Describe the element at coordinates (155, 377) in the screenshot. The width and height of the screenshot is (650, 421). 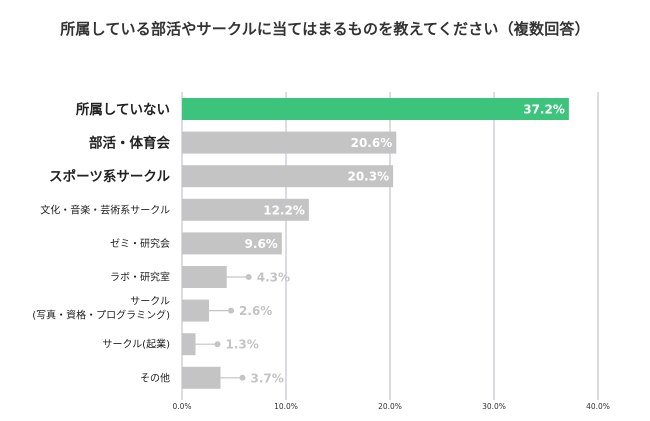
I see `category-label: その他` at that location.